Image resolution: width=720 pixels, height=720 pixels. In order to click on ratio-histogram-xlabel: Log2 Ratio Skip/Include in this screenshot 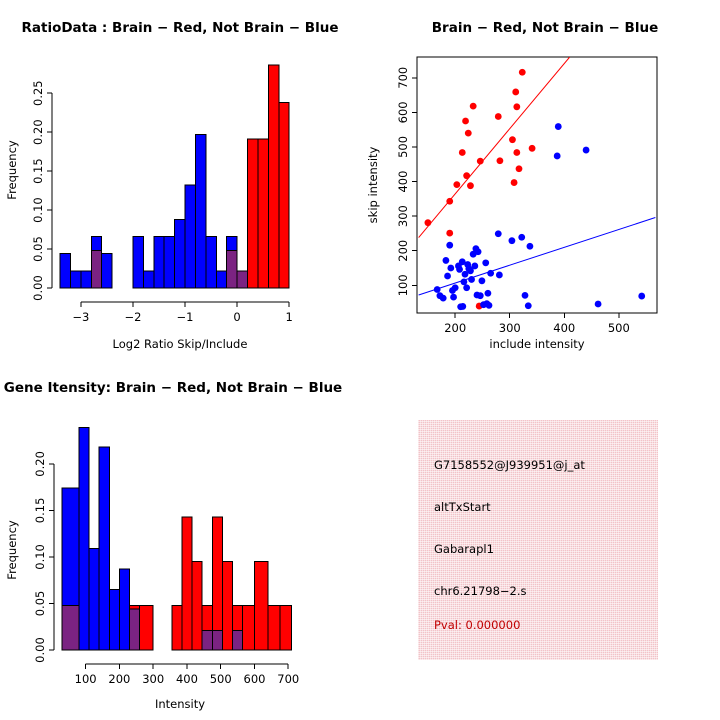, I will do `click(180, 344)`.